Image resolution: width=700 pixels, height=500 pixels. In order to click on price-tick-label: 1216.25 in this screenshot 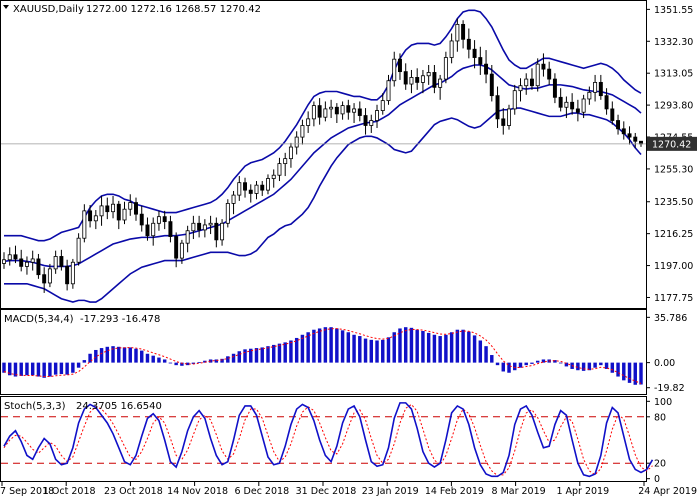, I will do `click(673, 234)`.